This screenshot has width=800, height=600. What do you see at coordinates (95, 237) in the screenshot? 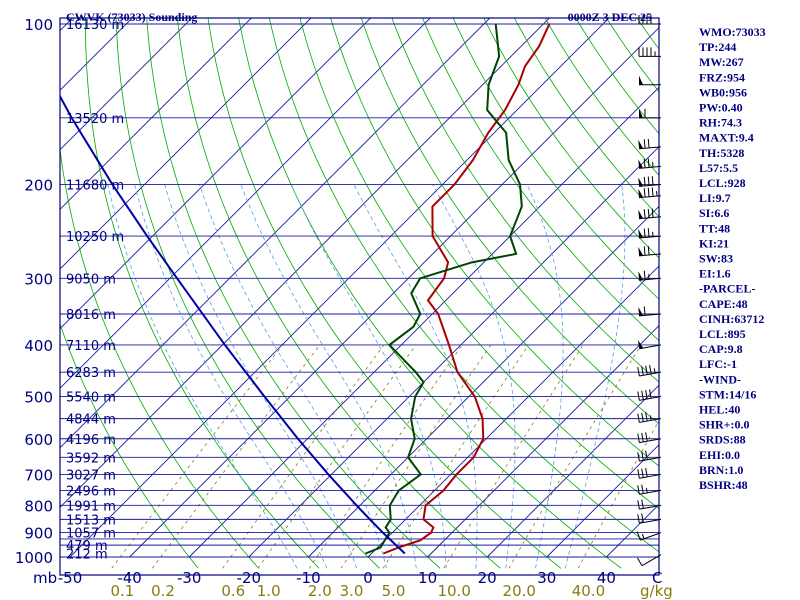
I see `height-label: 10250 m` at bounding box center [95, 237].